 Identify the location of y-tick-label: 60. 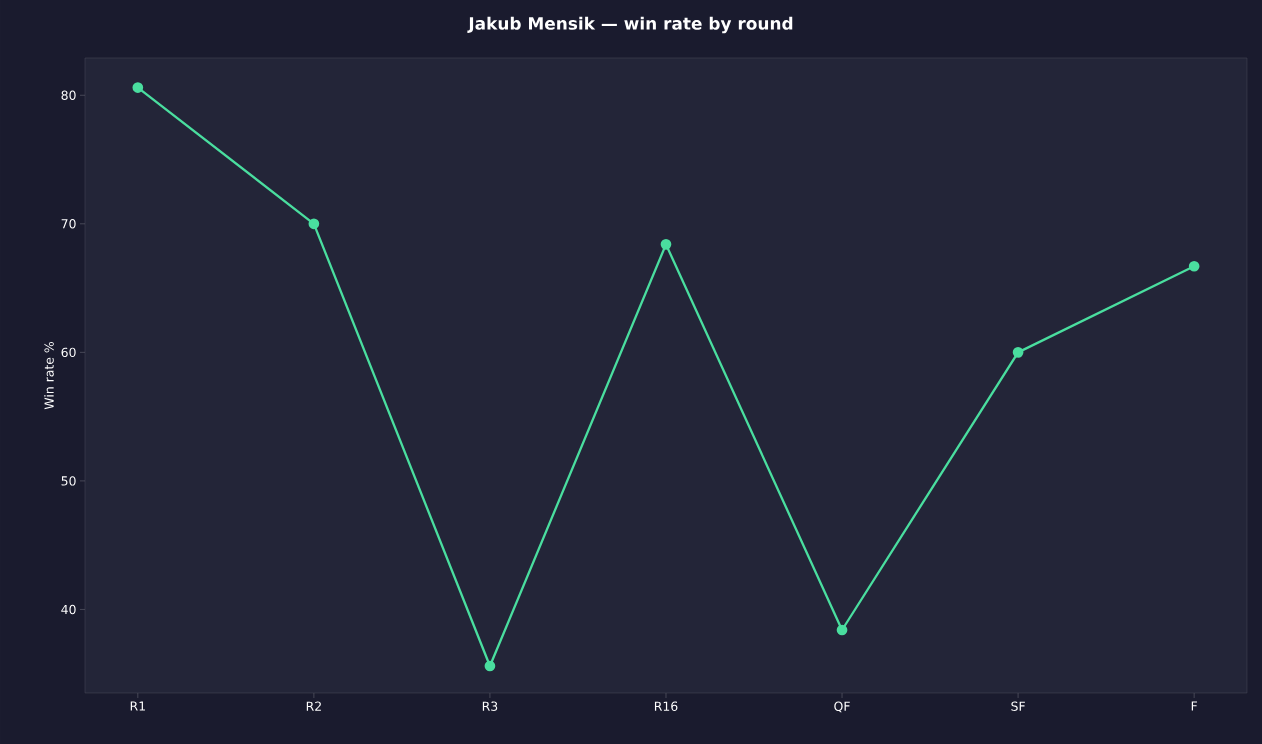
(68, 352).